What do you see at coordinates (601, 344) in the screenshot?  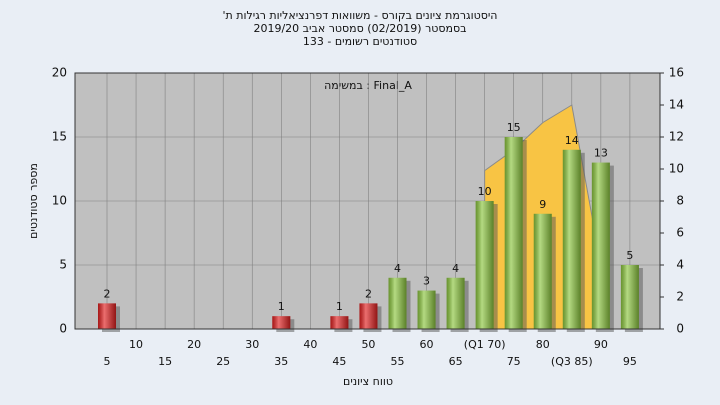 I see `x-tick-label: 90` at bounding box center [601, 344].